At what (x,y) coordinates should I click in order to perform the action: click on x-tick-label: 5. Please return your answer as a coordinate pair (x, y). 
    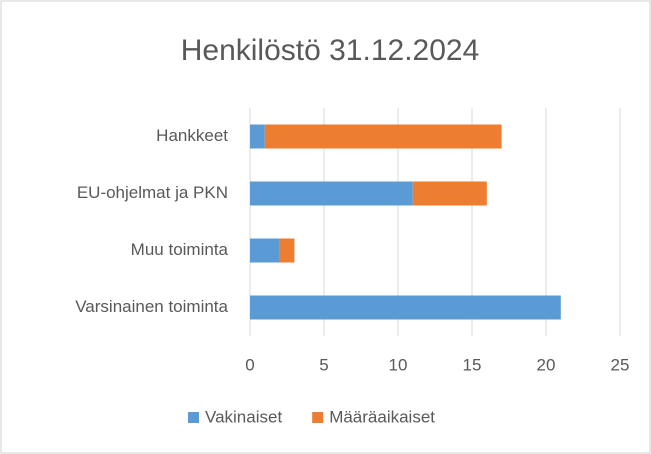
    Looking at the image, I should click on (323, 364).